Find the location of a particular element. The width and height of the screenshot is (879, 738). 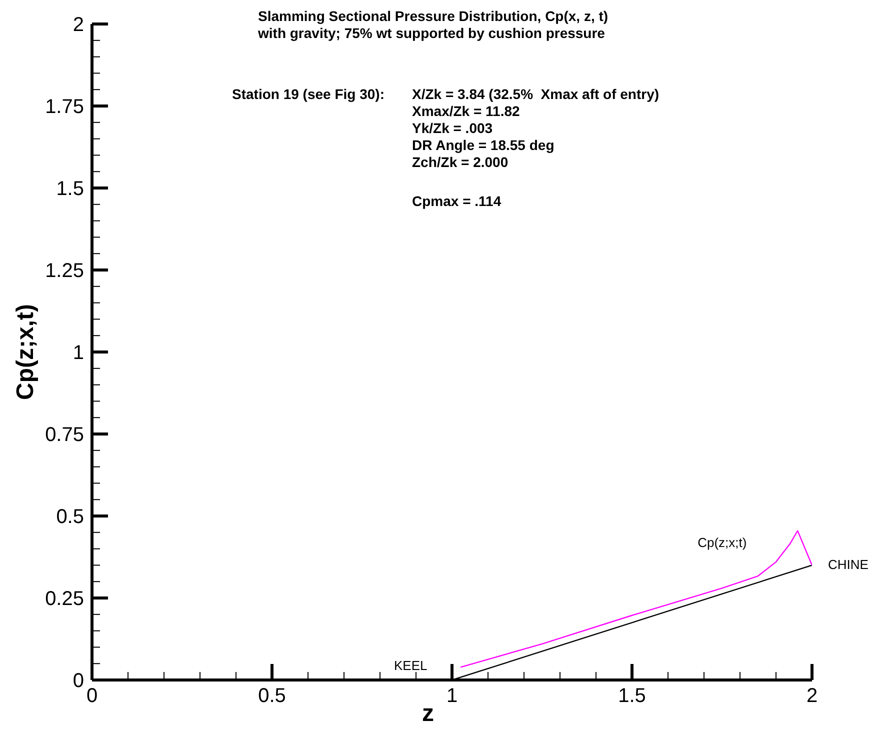

annotation: Yk/Zk = .003 is located at coordinates (452, 128).